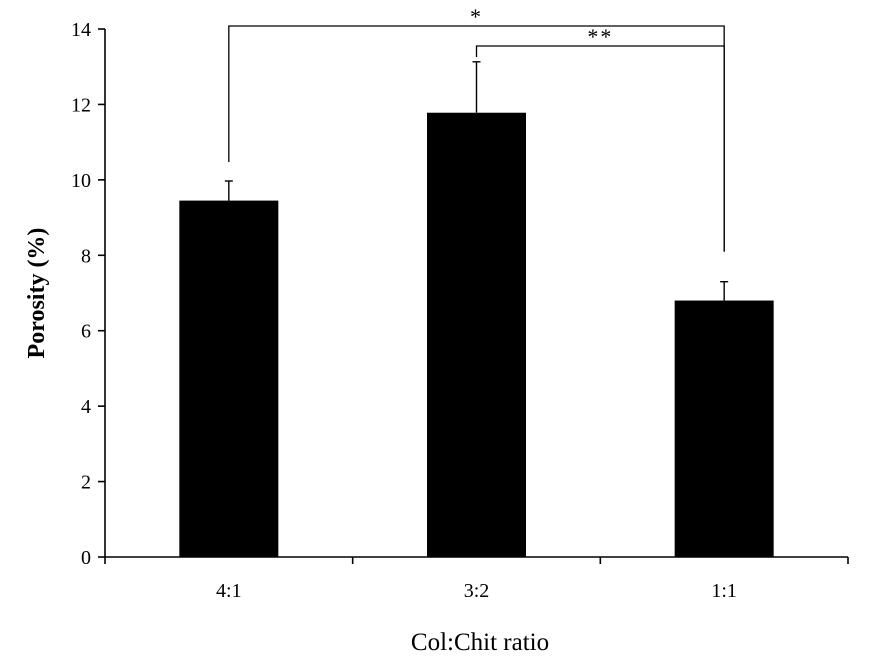 This screenshot has width=870, height=662. I want to click on y-tick-label: 8, so click(86, 256).